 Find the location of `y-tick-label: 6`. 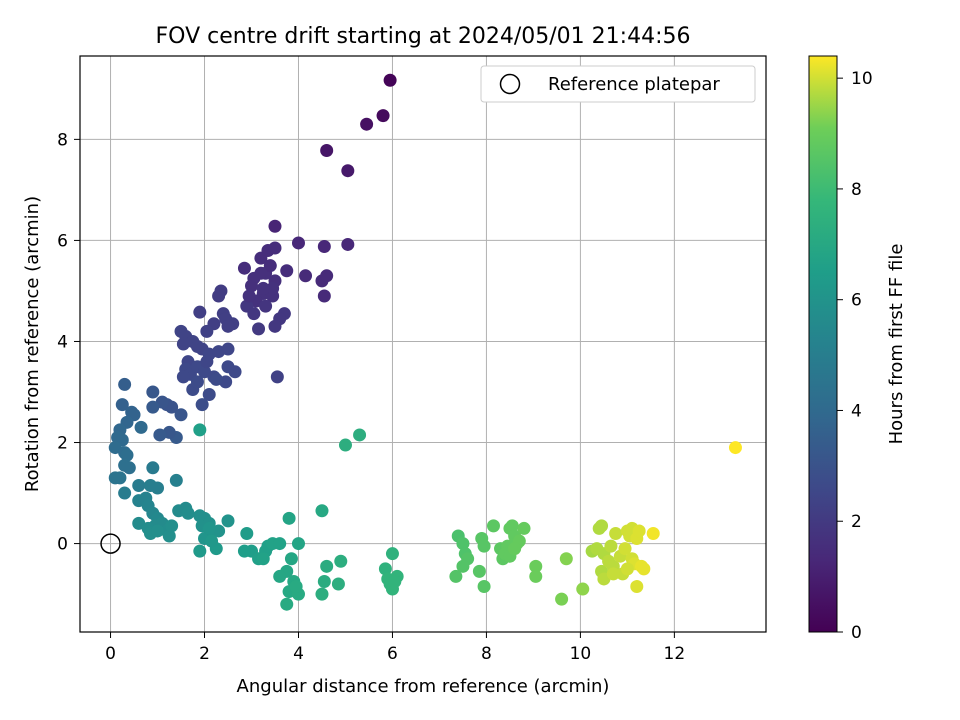

y-tick-label: 6 is located at coordinates (62, 241).